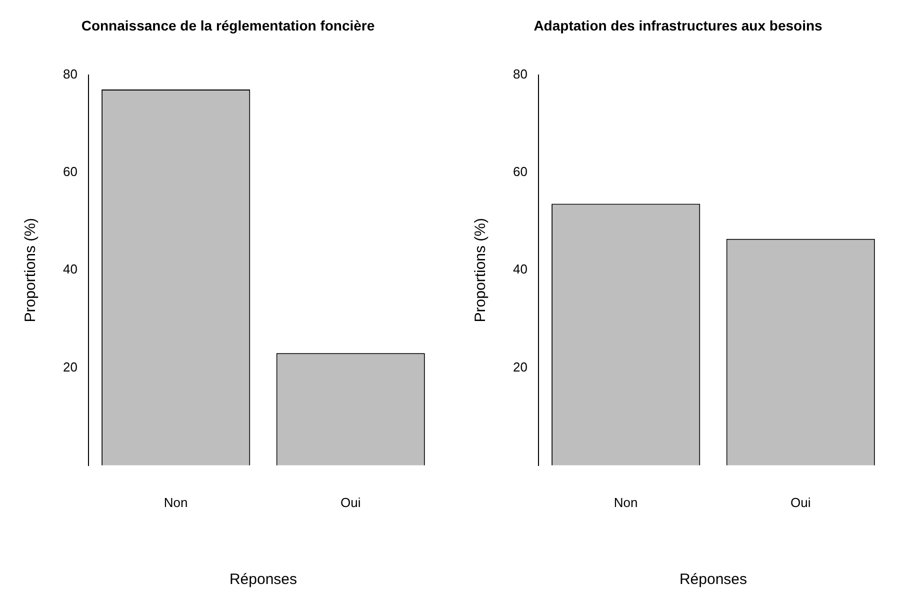 The height and width of the screenshot is (616, 905). Describe the element at coordinates (678, 25) in the screenshot. I see `chart-title: Adaptation des infrastructures aux besoins` at that location.